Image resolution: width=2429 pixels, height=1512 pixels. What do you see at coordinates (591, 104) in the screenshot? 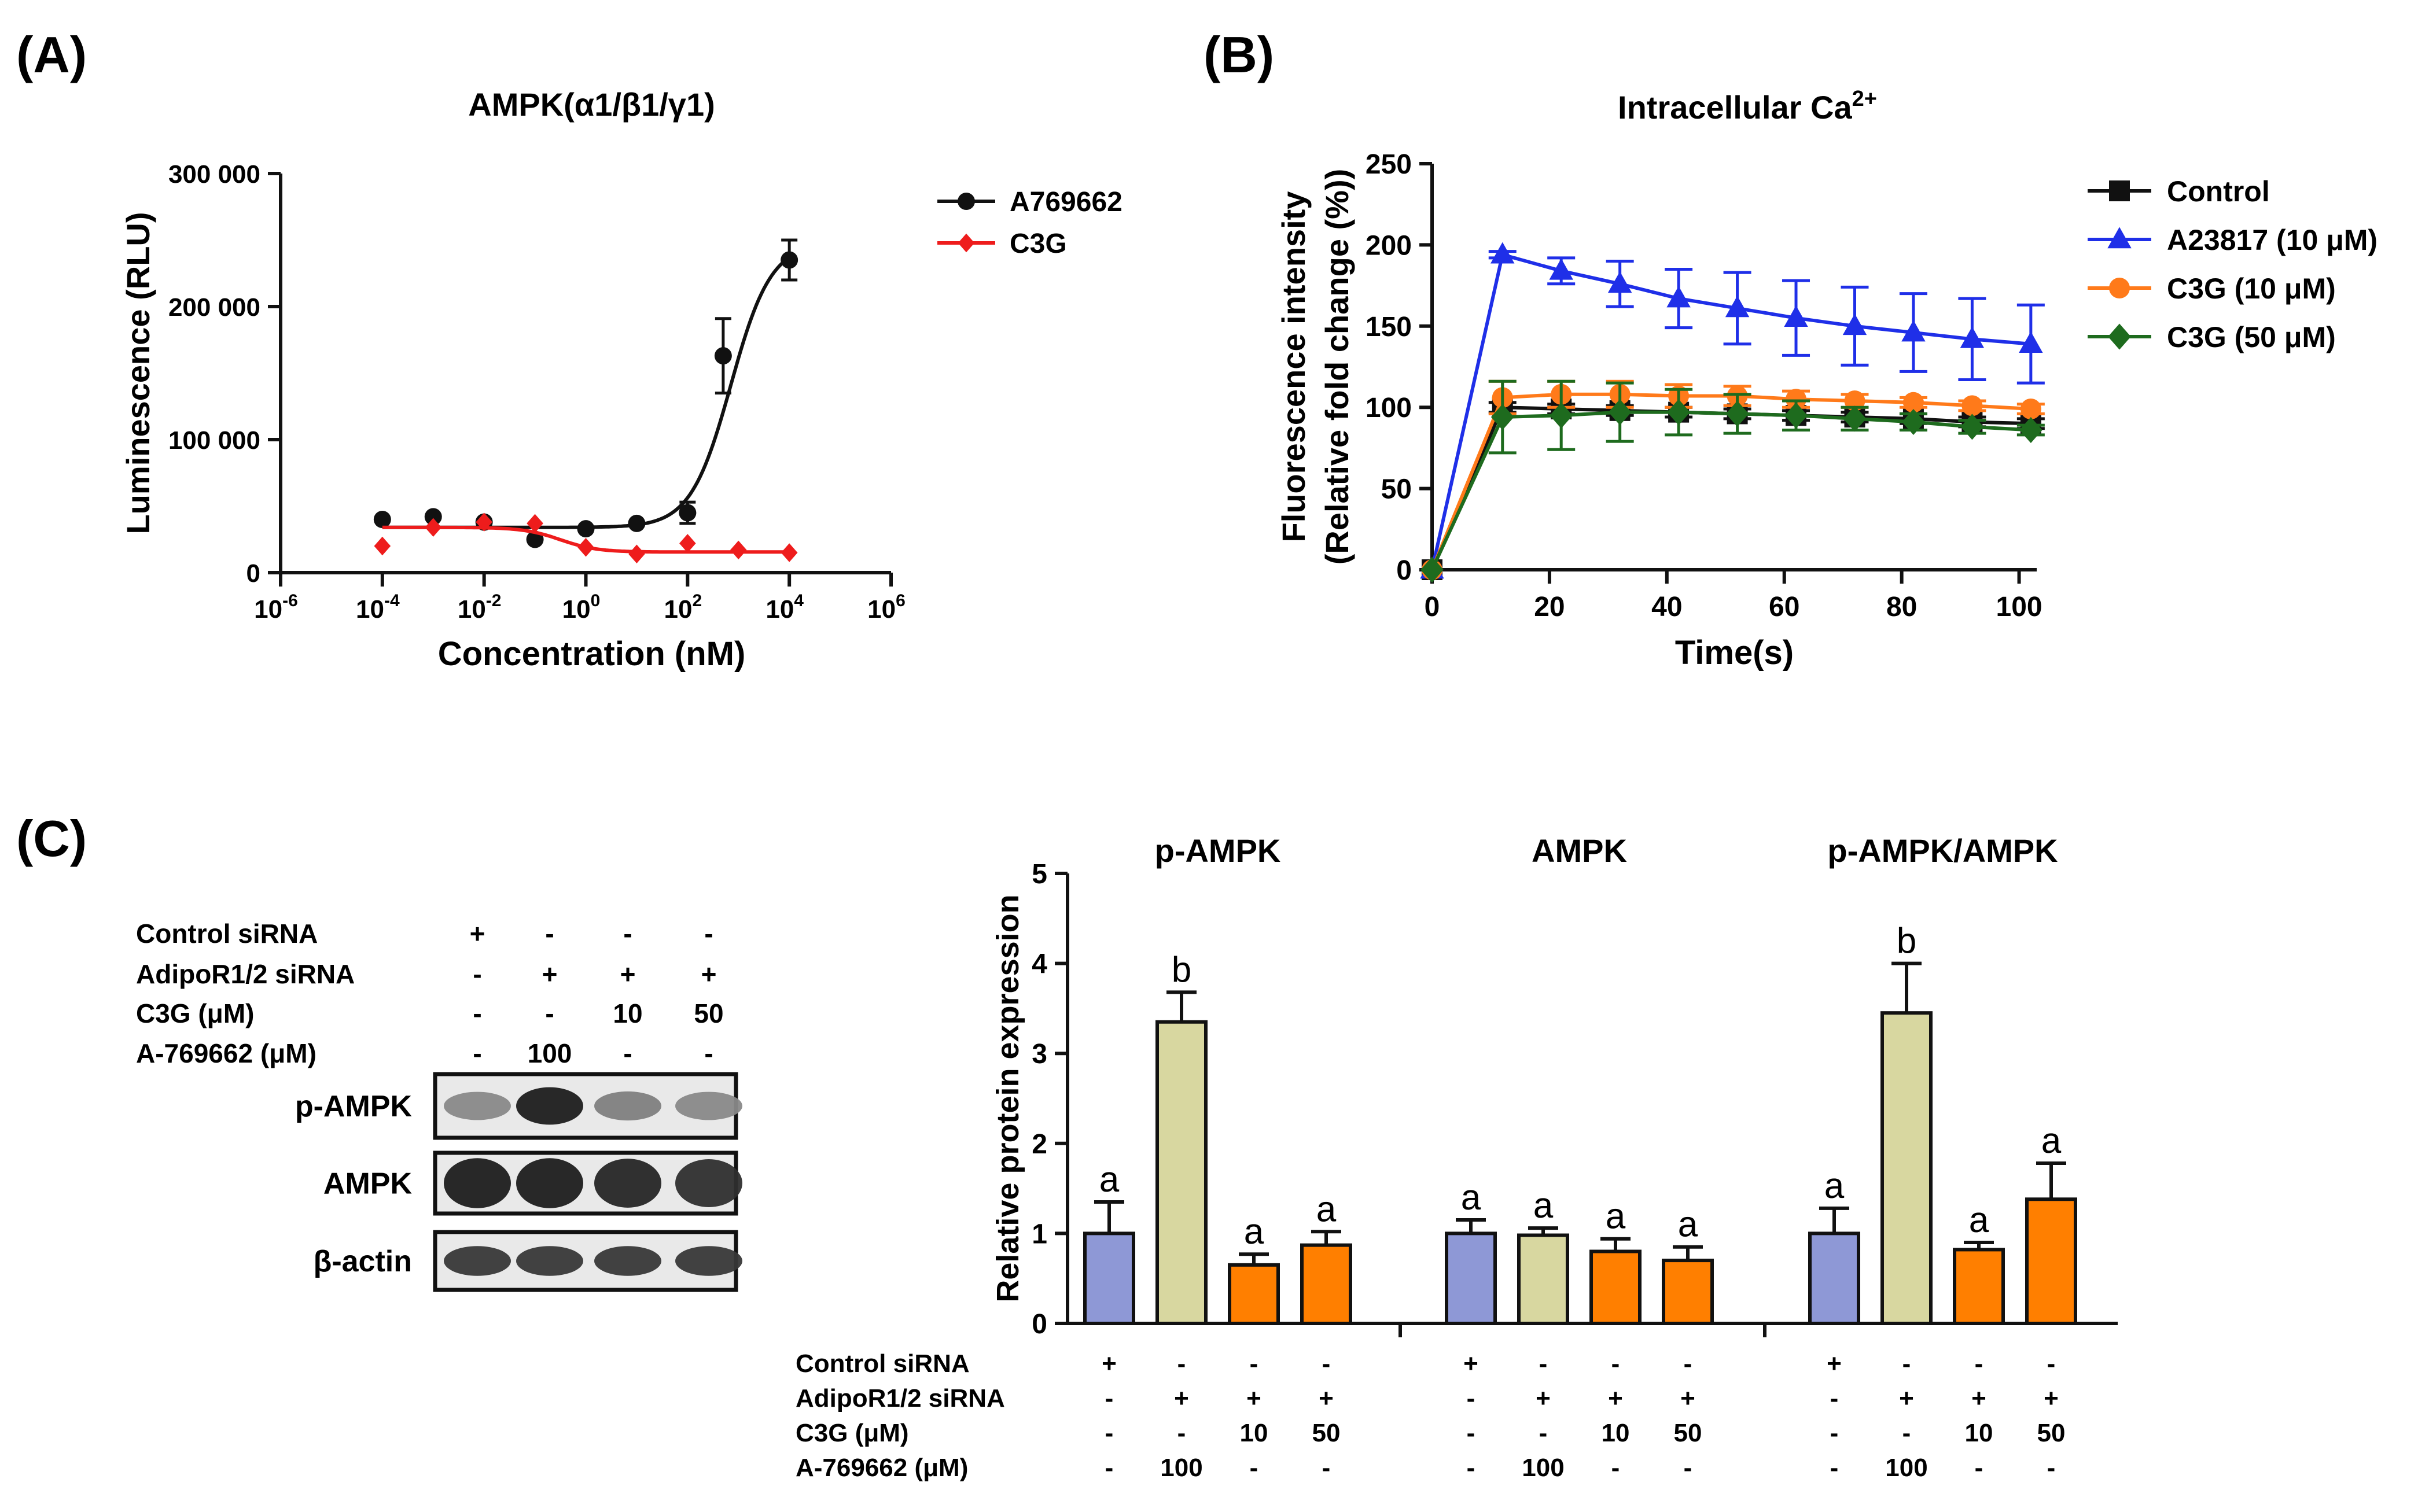
I see `chart-title: AMPK(α1/β1/γ1)` at bounding box center [591, 104].